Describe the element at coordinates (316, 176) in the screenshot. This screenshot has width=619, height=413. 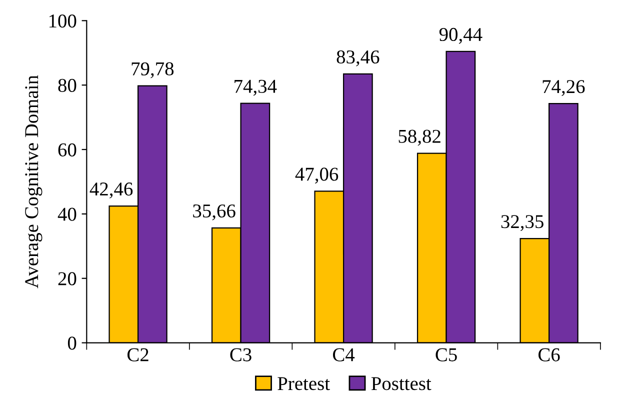
I see `data-label: 47,06` at that location.